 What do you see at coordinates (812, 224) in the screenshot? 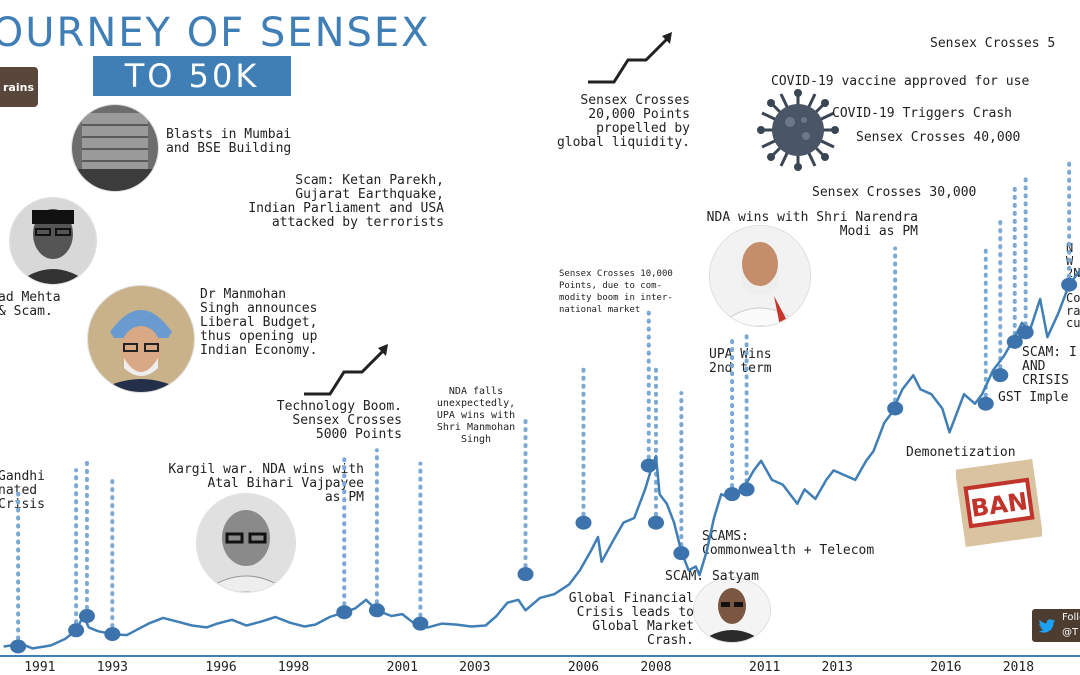
I see `annotation-modi-pm: NDA wins with Shri Narendra Modi as PM` at bounding box center [812, 224].